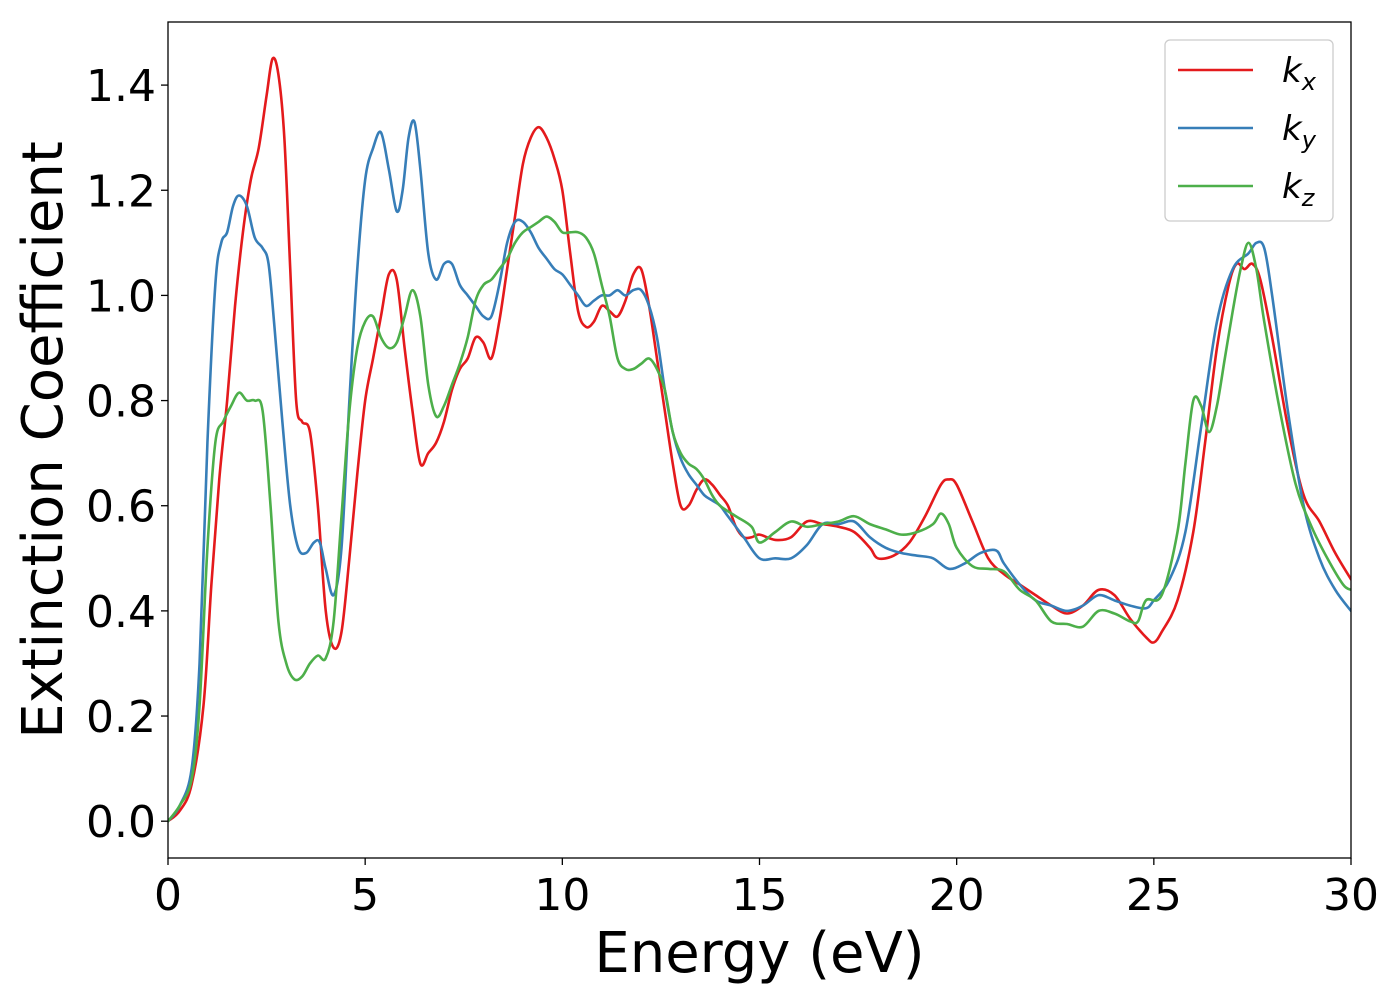 Image resolution: width=1400 pixels, height=1000 pixels. I want to click on legend-label-subscript: x, so click(1309, 82).